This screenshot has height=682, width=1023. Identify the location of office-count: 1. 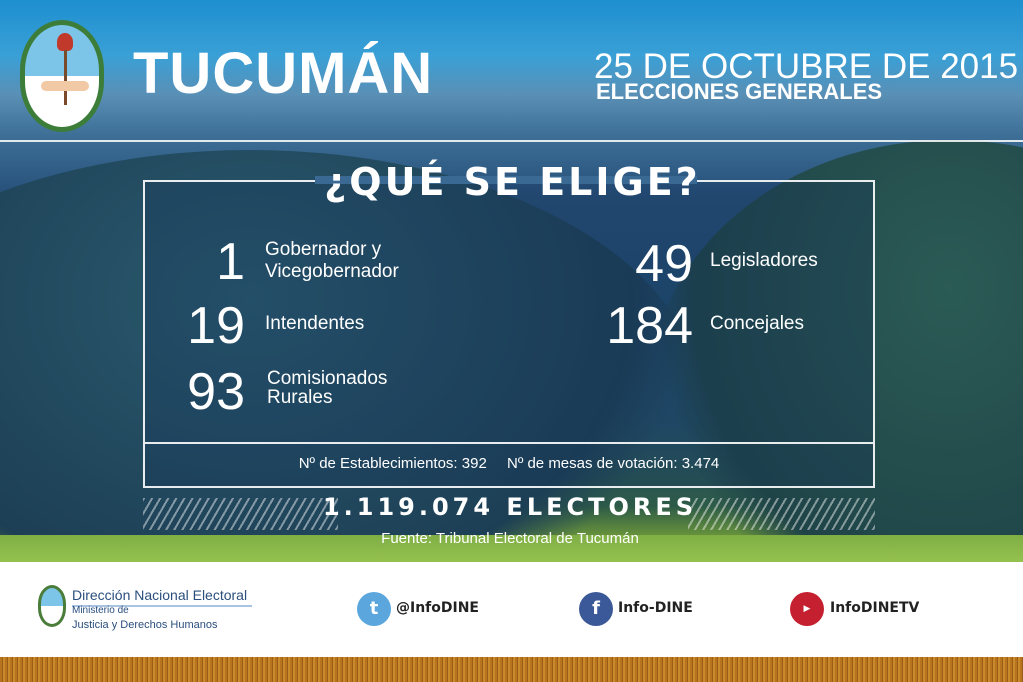
(230, 262).